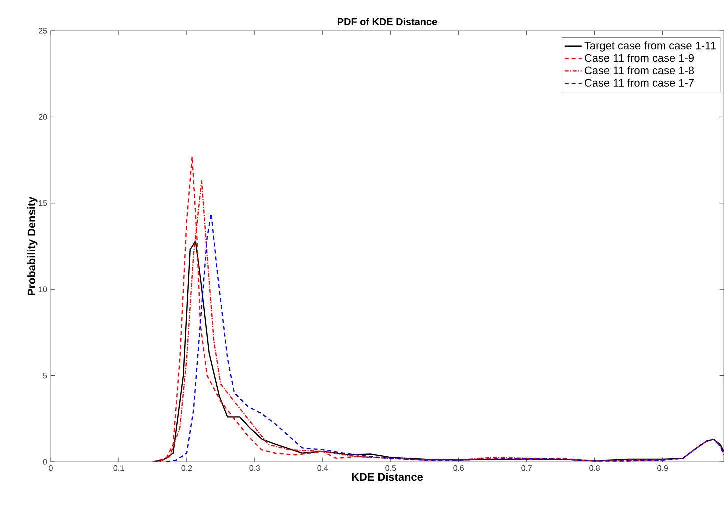 This screenshot has height=512, width=724. Describe the element at coordinates (639, 82) in the screenshot. I see `legend-label: Case 11 from case 1-7` at that location.